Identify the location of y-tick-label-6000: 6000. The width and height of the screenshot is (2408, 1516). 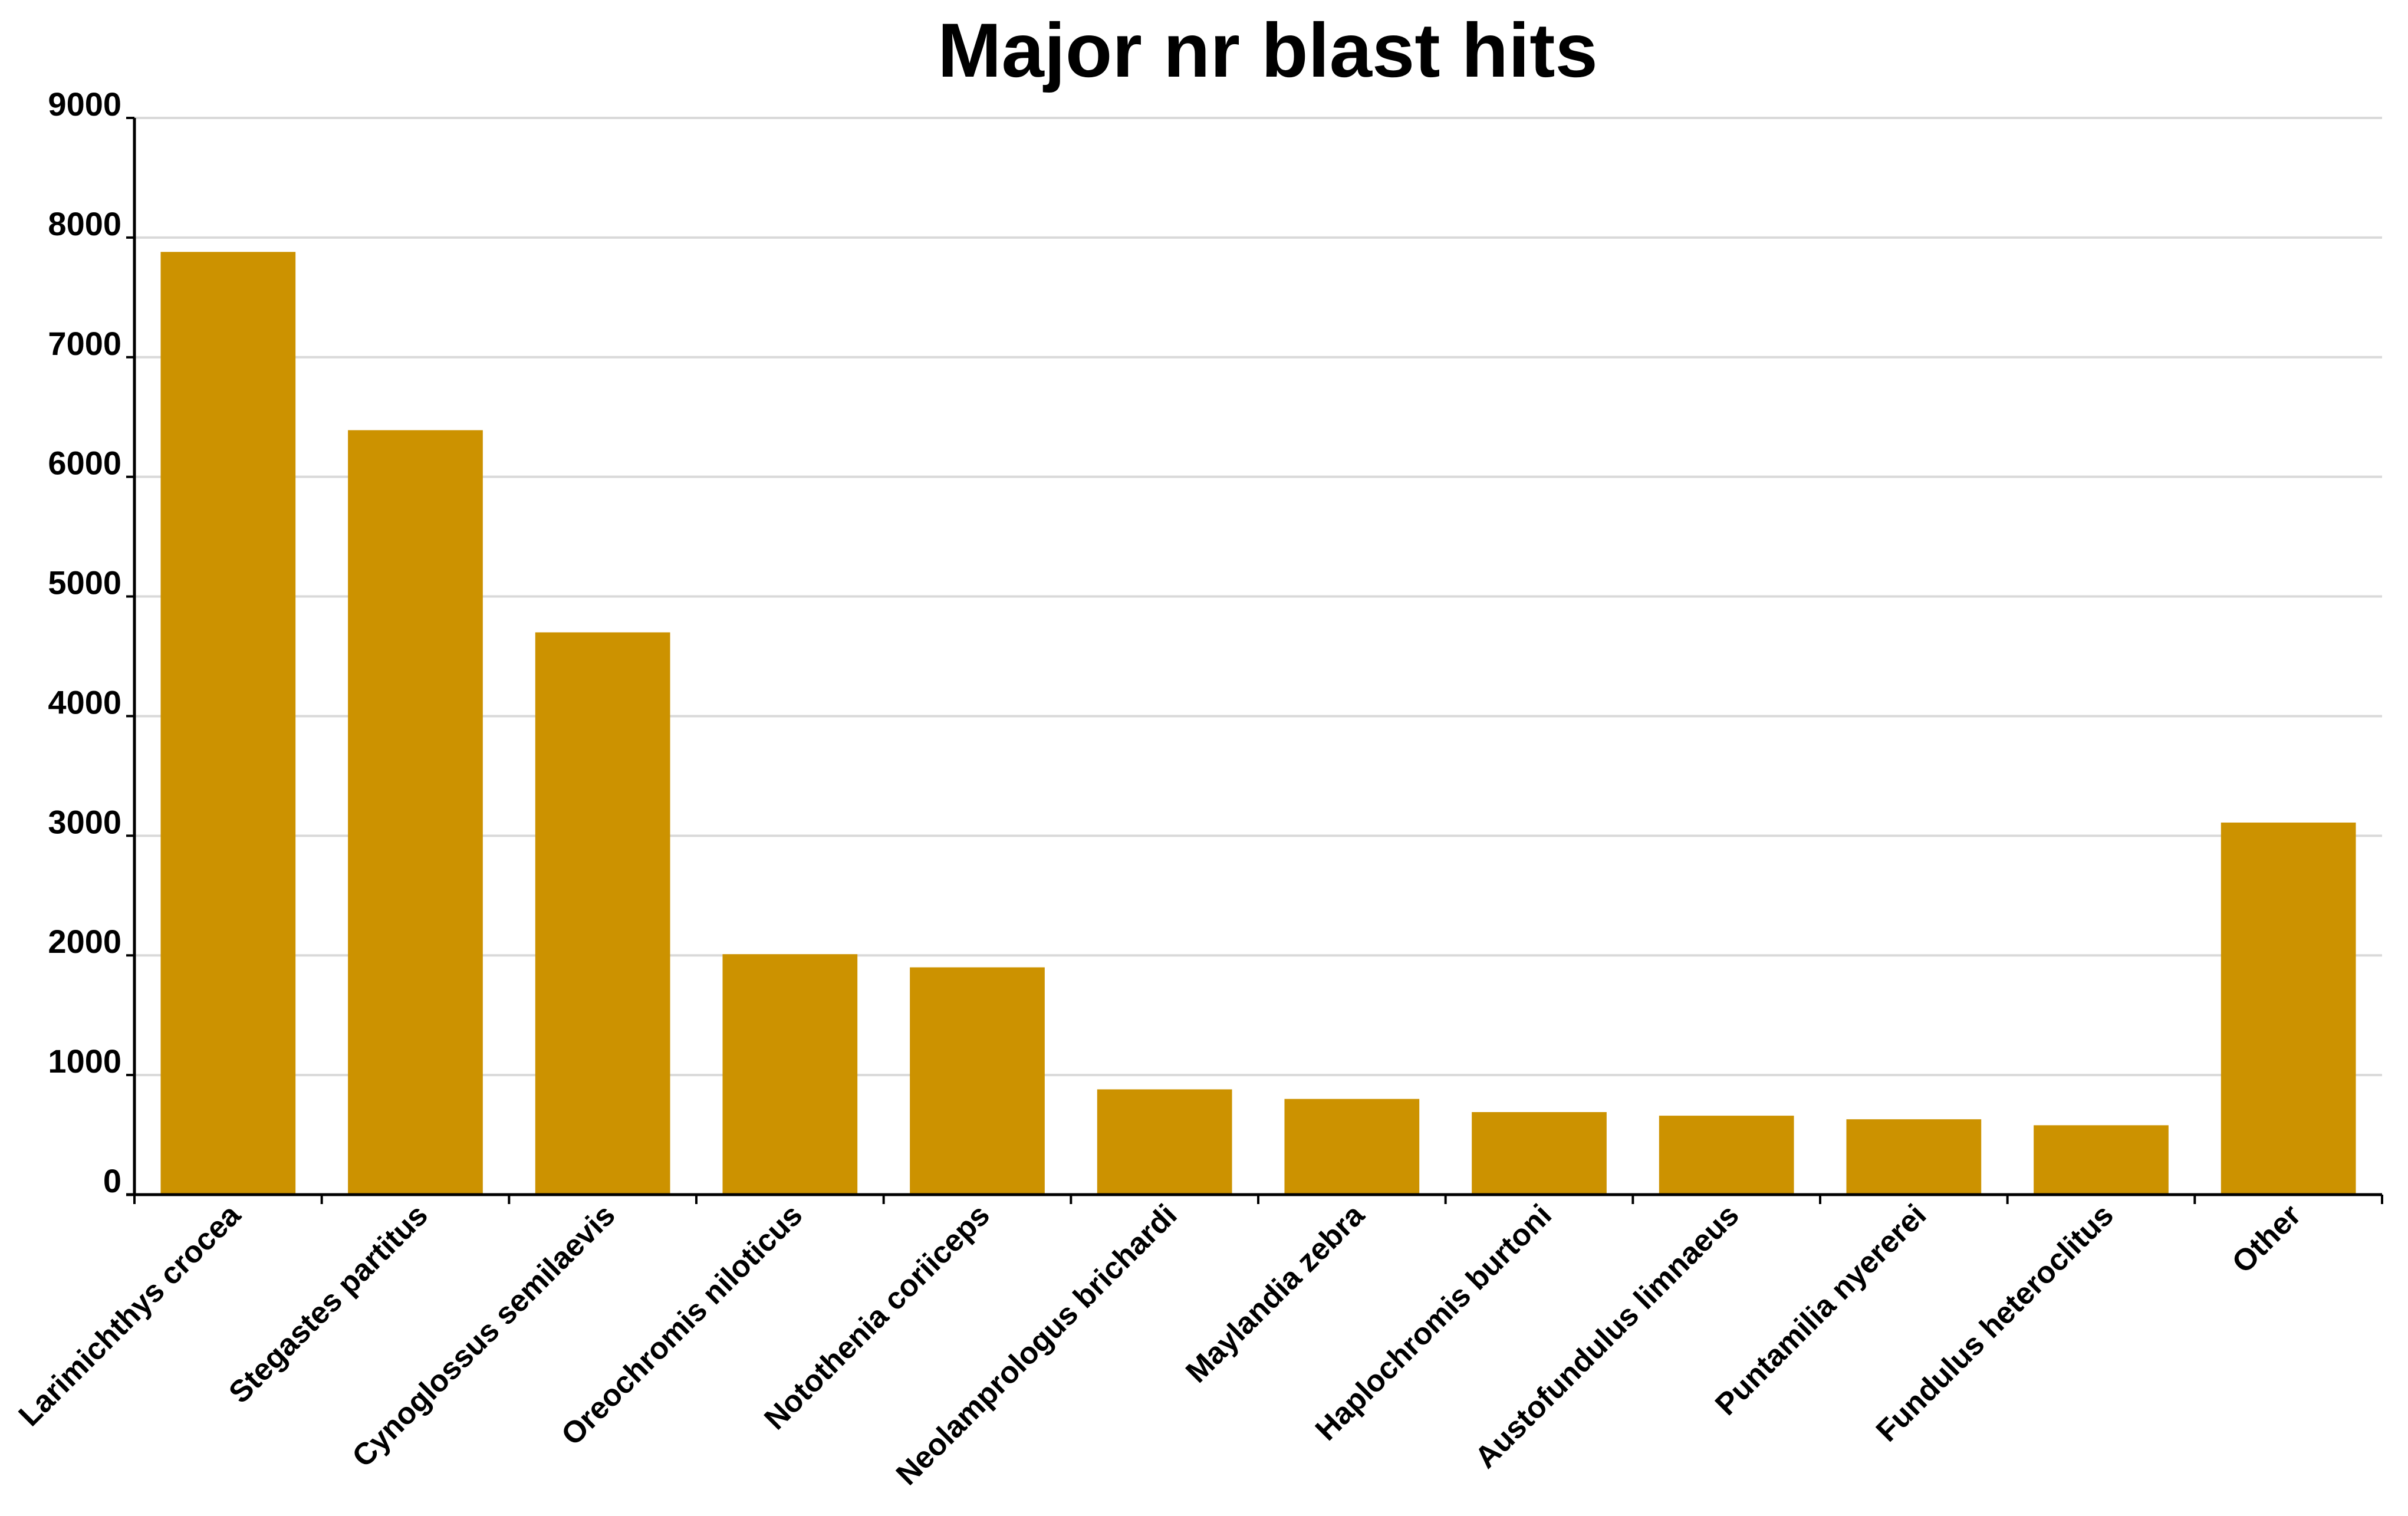
(84, 463).